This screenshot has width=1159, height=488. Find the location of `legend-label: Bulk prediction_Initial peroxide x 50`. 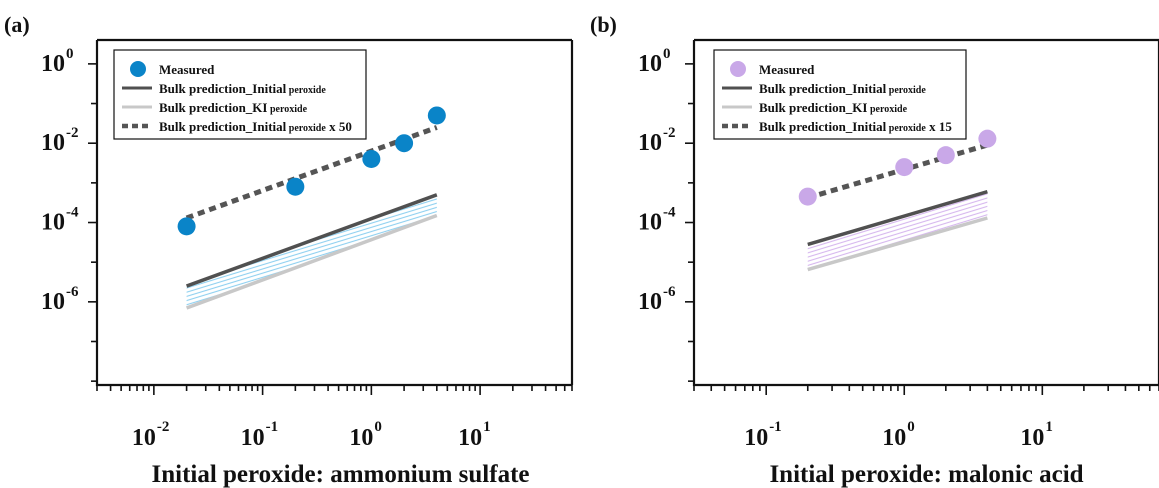

legend-label: Bulk prediction_Initial peroxide x 50 is located at coordinates (255, 126).